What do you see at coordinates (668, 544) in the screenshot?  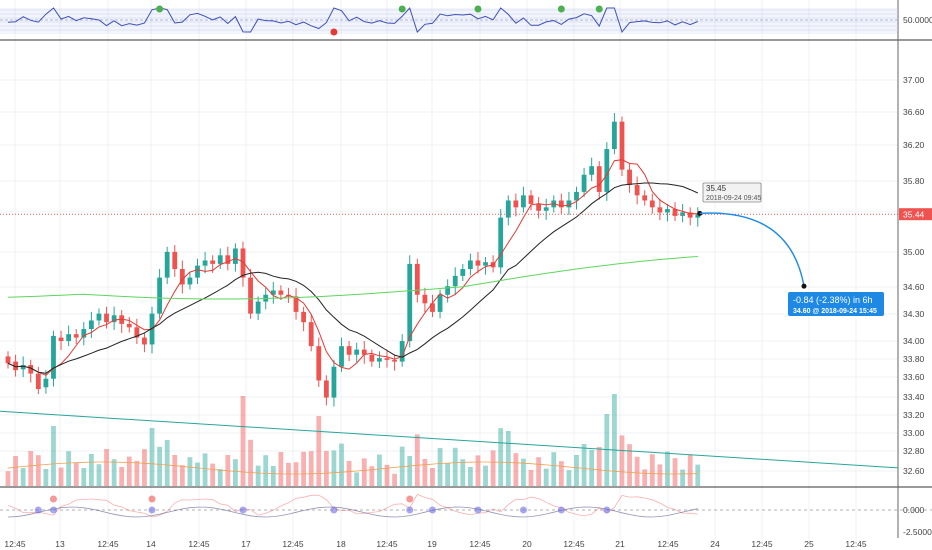 I see `time-tick-label: 12:45` at bounding box center [668, 544].